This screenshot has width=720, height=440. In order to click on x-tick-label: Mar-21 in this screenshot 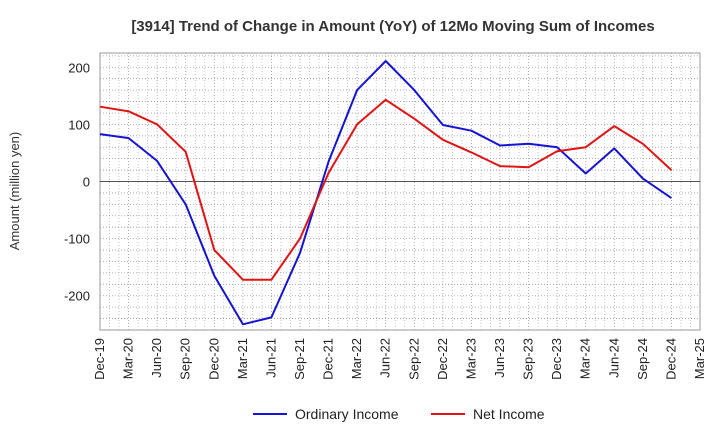, I will do `click(242, 358)`.